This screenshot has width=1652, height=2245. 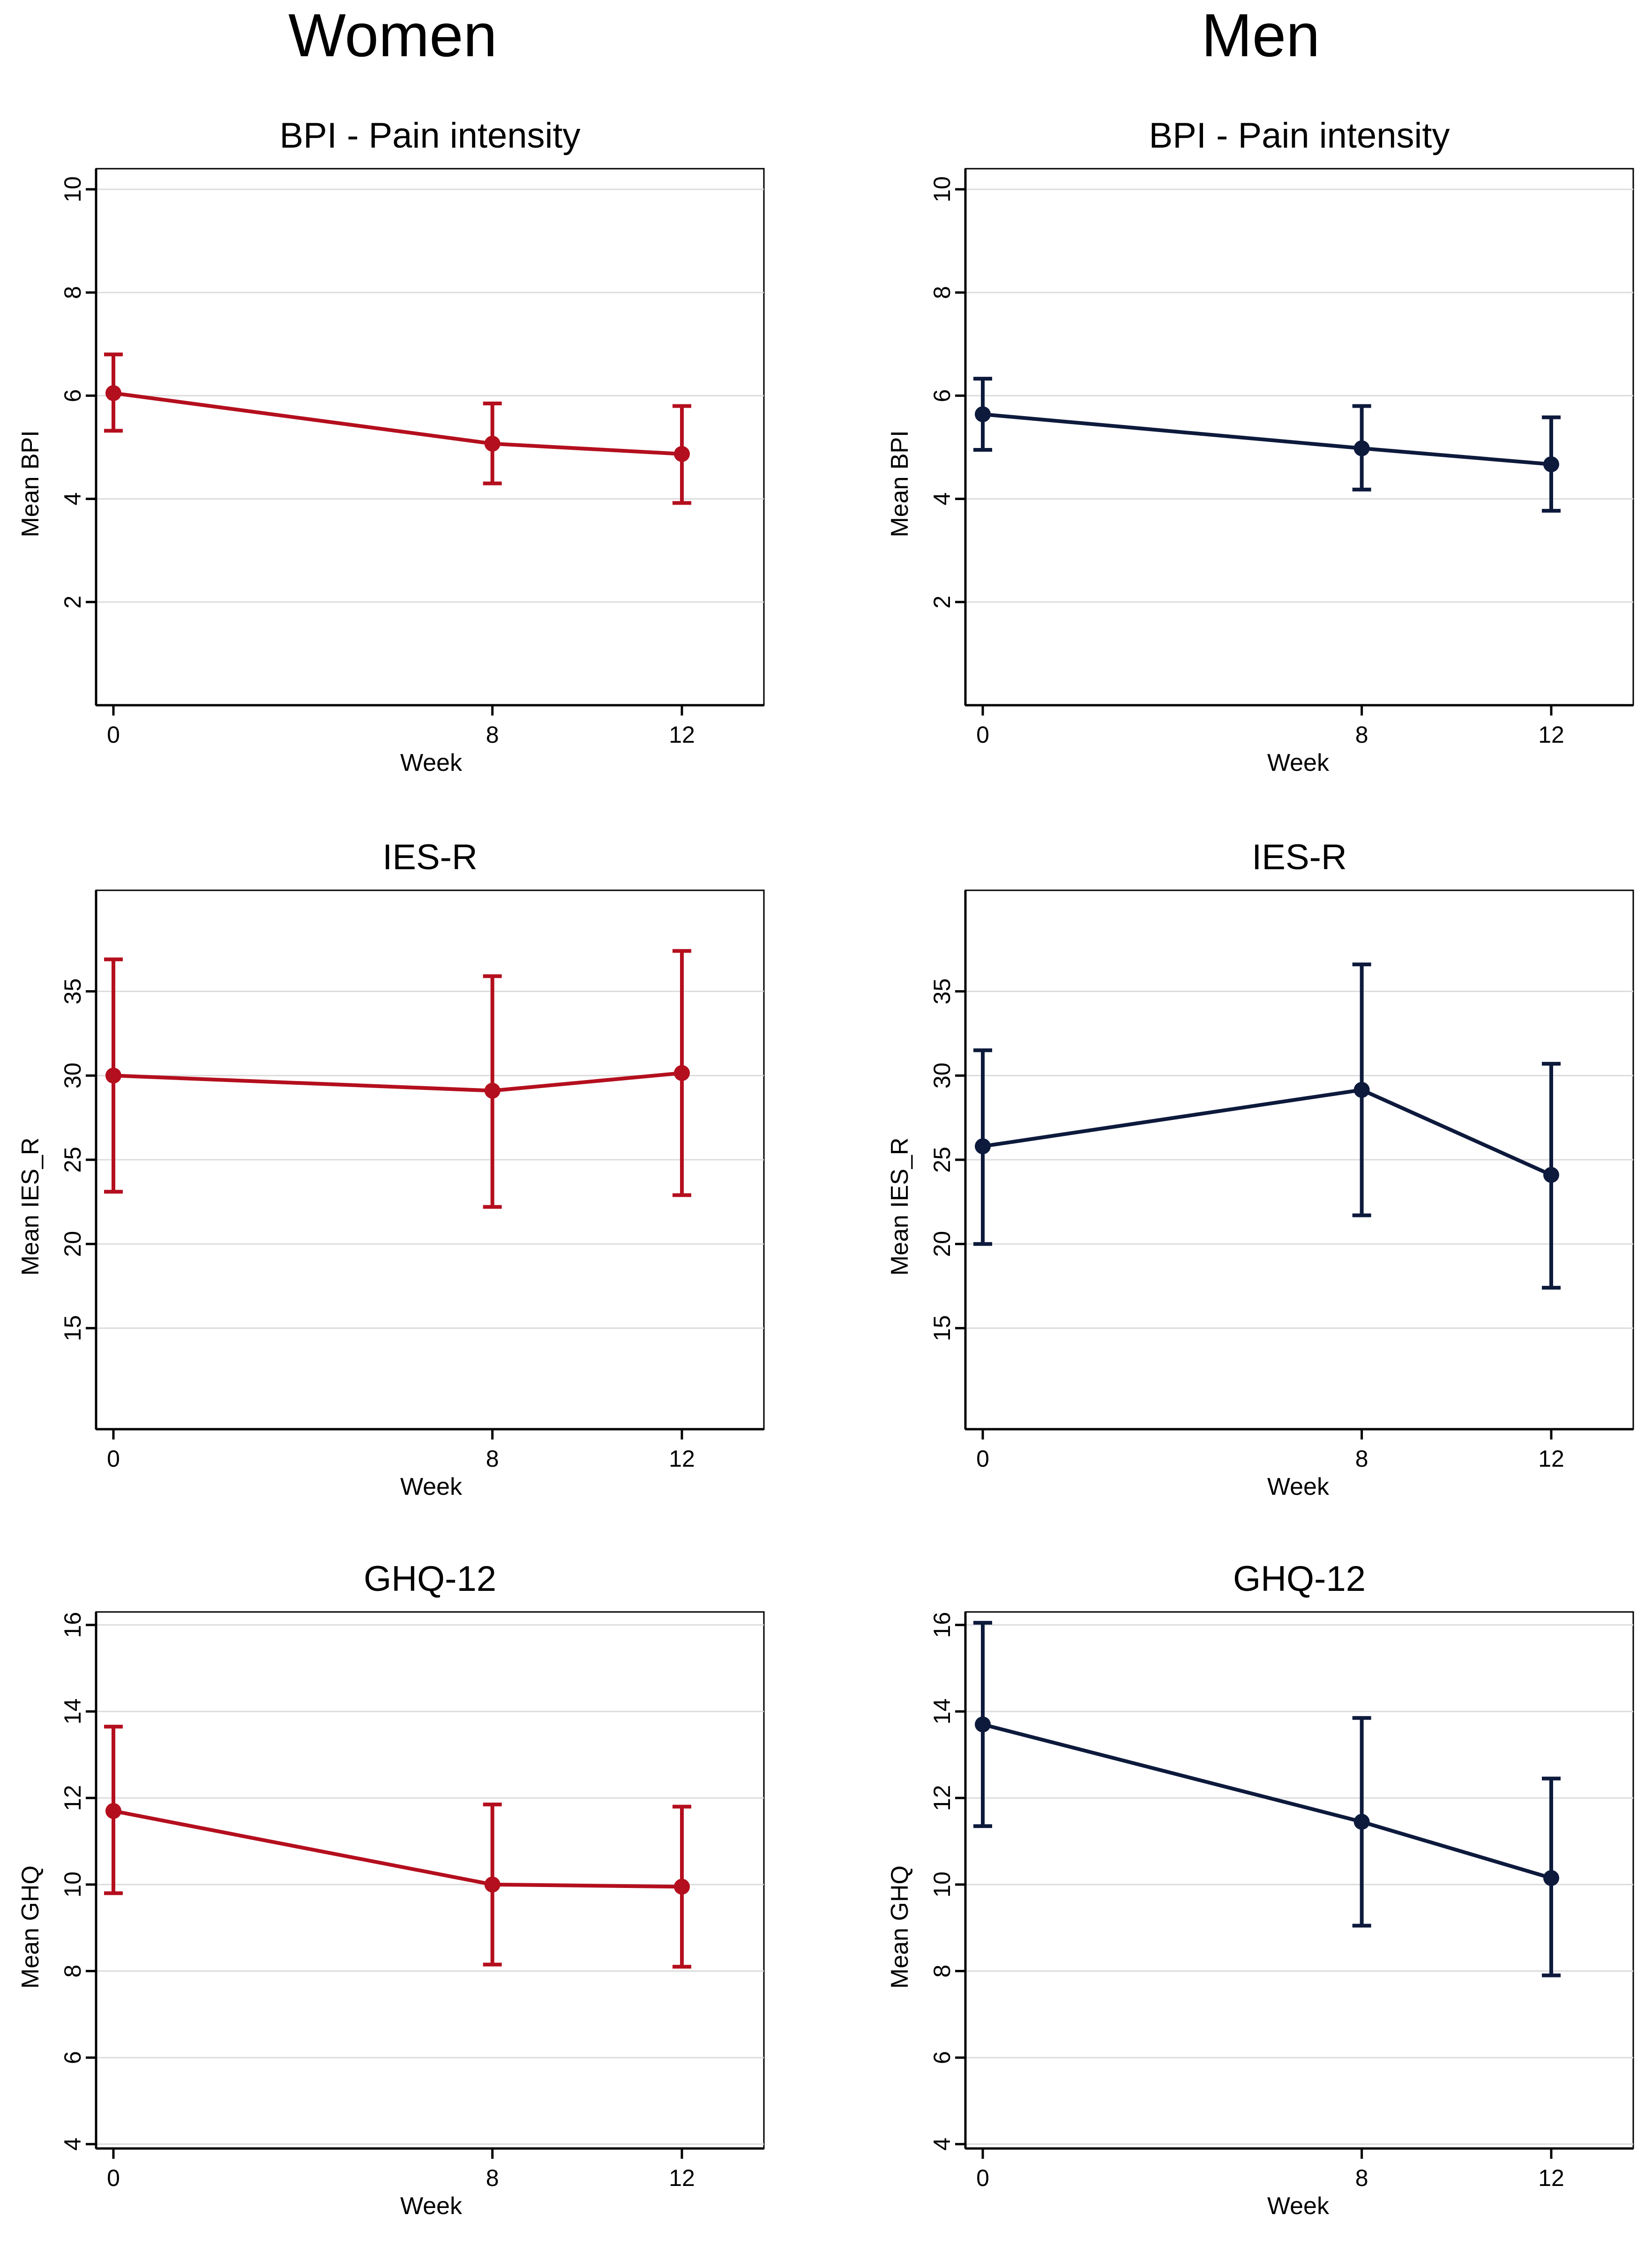 I want to click on column-title-women: Women, so click(x=393, y=35).